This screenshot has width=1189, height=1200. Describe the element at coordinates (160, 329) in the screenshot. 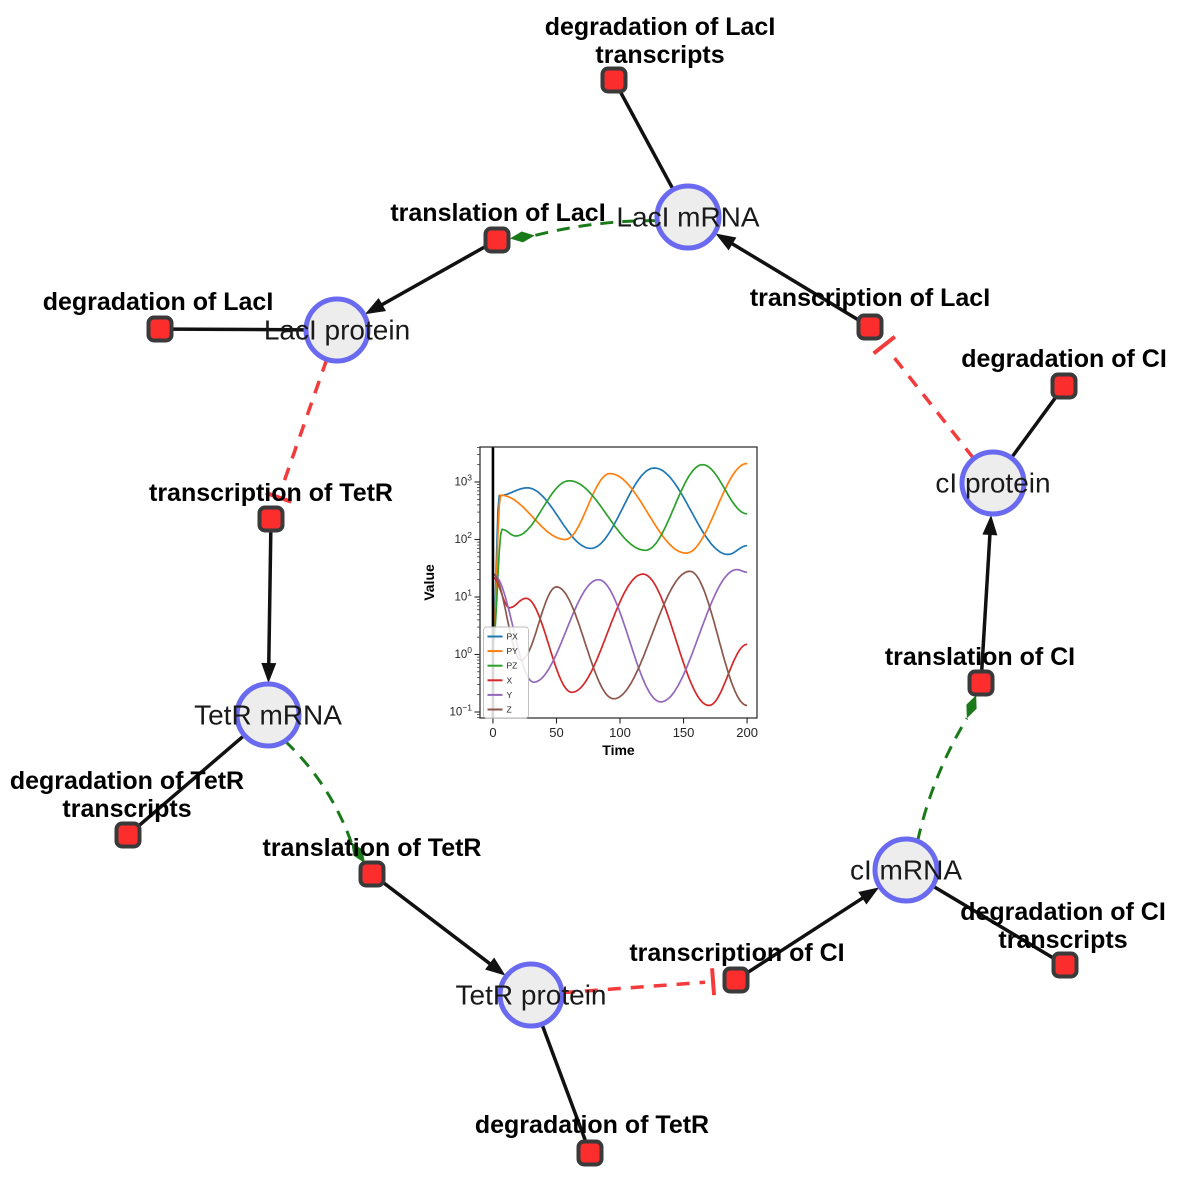

I see `reaction-node-deg-laci` at that location.